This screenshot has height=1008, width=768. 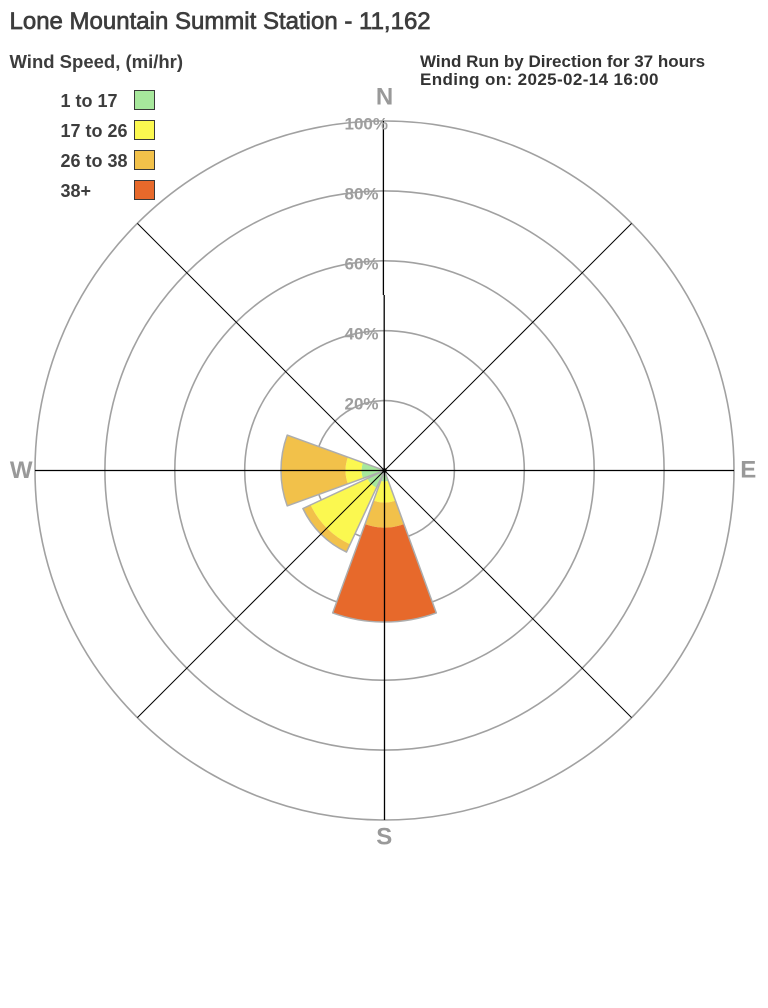 I want to click on svg-text: 80%, so click(x=362, y=194).